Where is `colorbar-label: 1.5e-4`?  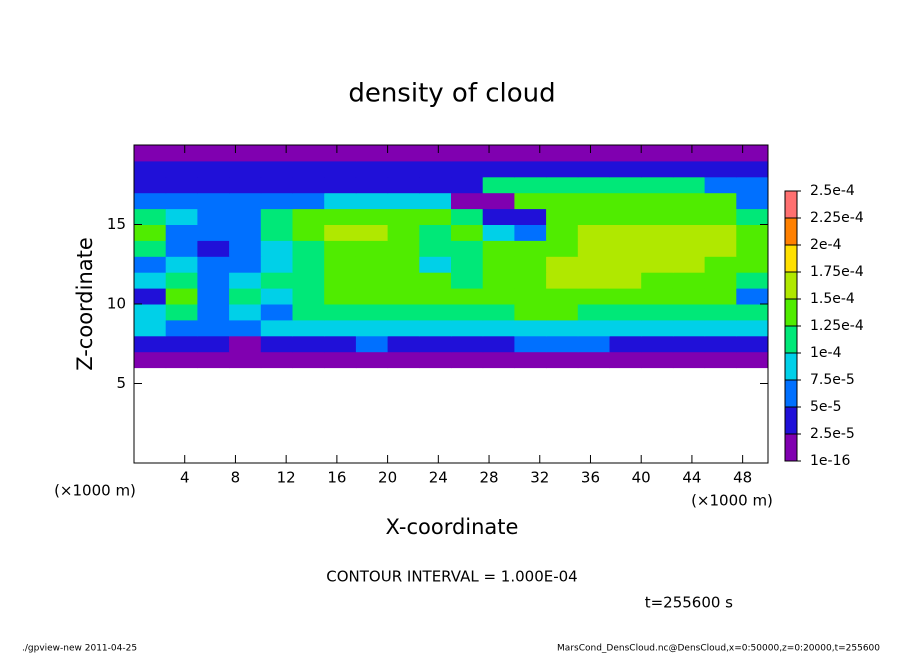 colorbar-label: 1.5e-4 is located at coordinates (832, 299).